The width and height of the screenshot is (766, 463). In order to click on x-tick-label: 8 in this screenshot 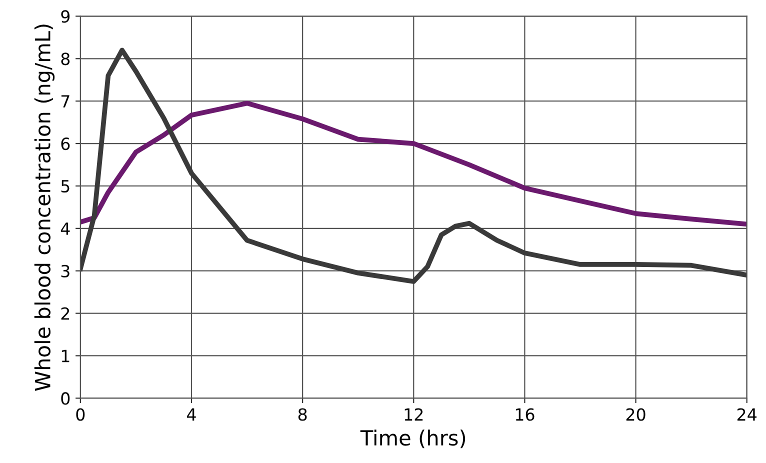, I will do `click(302, 414)`.